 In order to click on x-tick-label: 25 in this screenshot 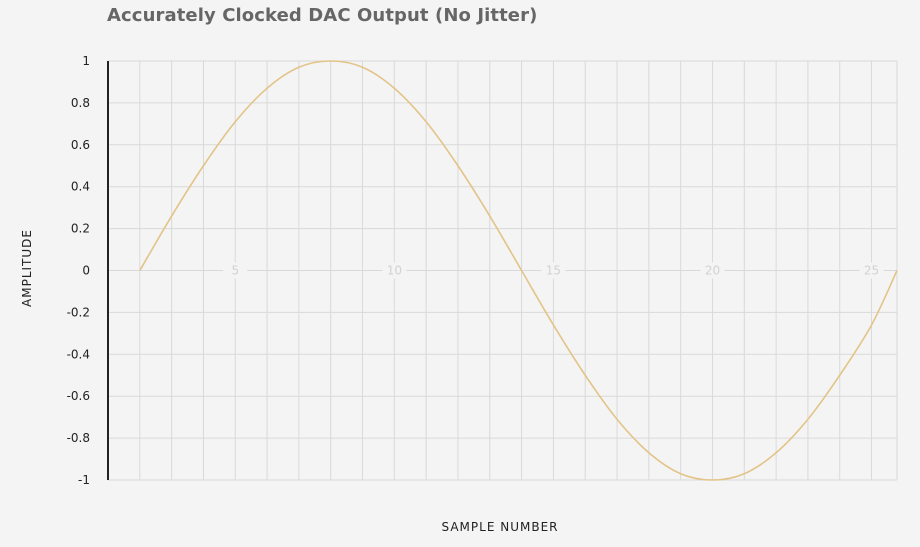, I will do `click(871, 271)`.